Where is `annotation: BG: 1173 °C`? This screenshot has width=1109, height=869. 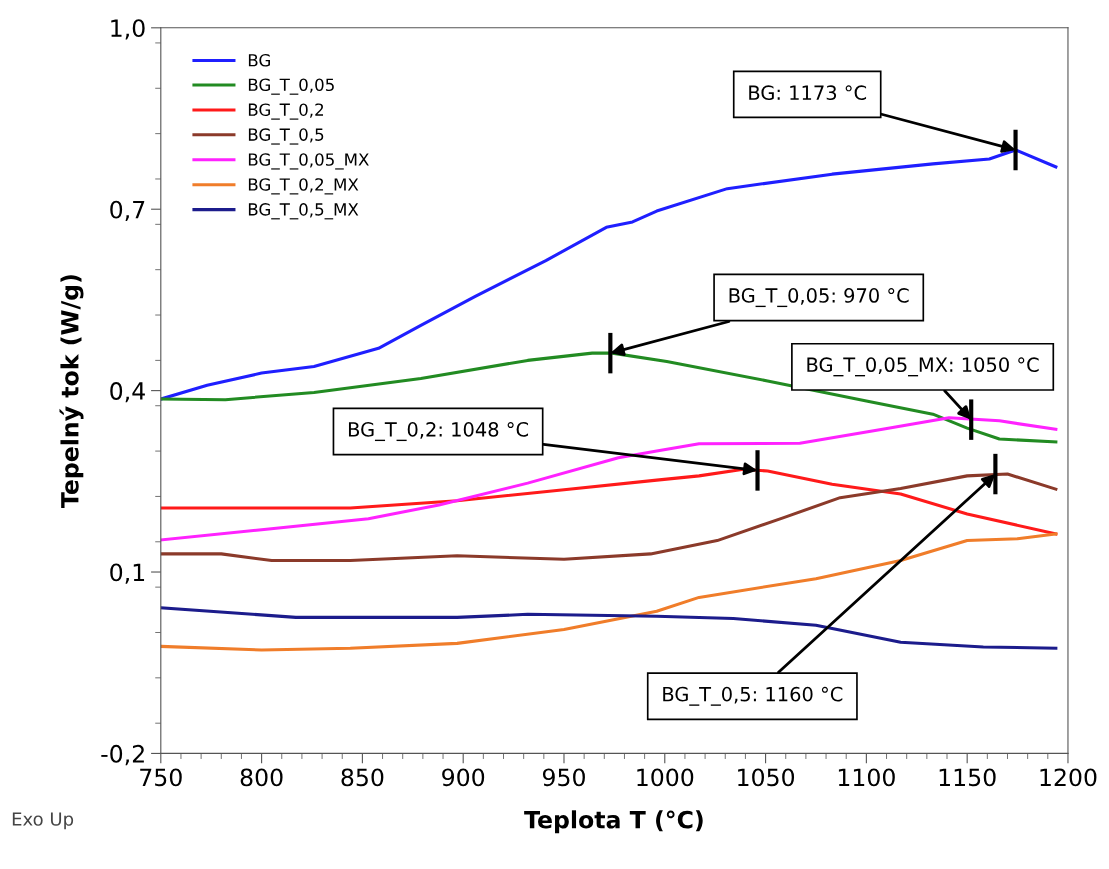
annotation: BG: 1173 °C is located at coordinates (808, 93).